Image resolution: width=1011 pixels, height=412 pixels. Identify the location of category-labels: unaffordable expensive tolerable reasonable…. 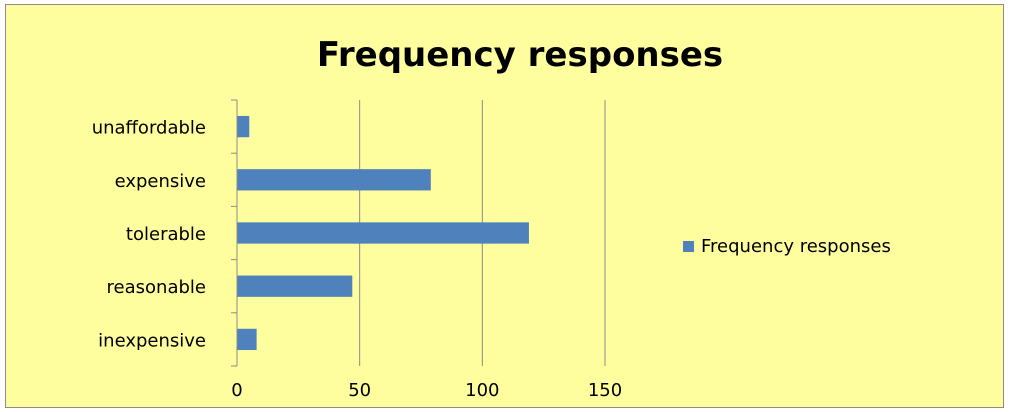
(149, 235).